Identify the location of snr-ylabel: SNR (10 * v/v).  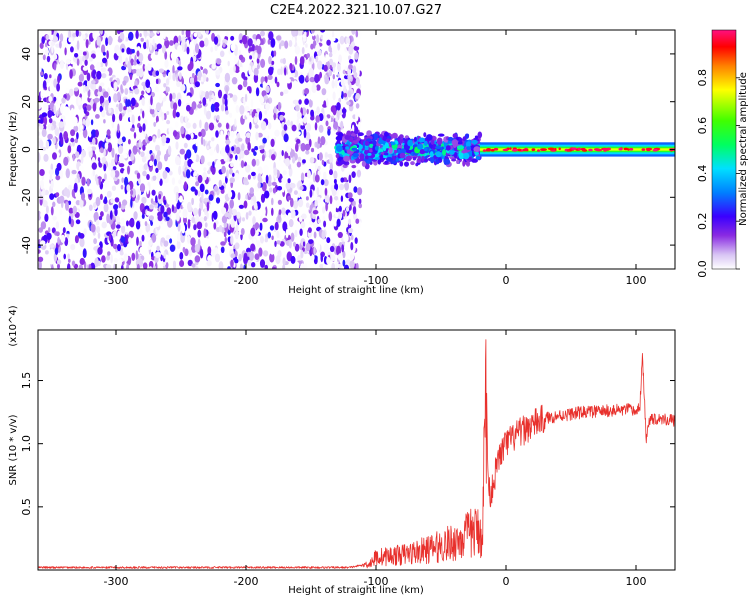
(13, 449).